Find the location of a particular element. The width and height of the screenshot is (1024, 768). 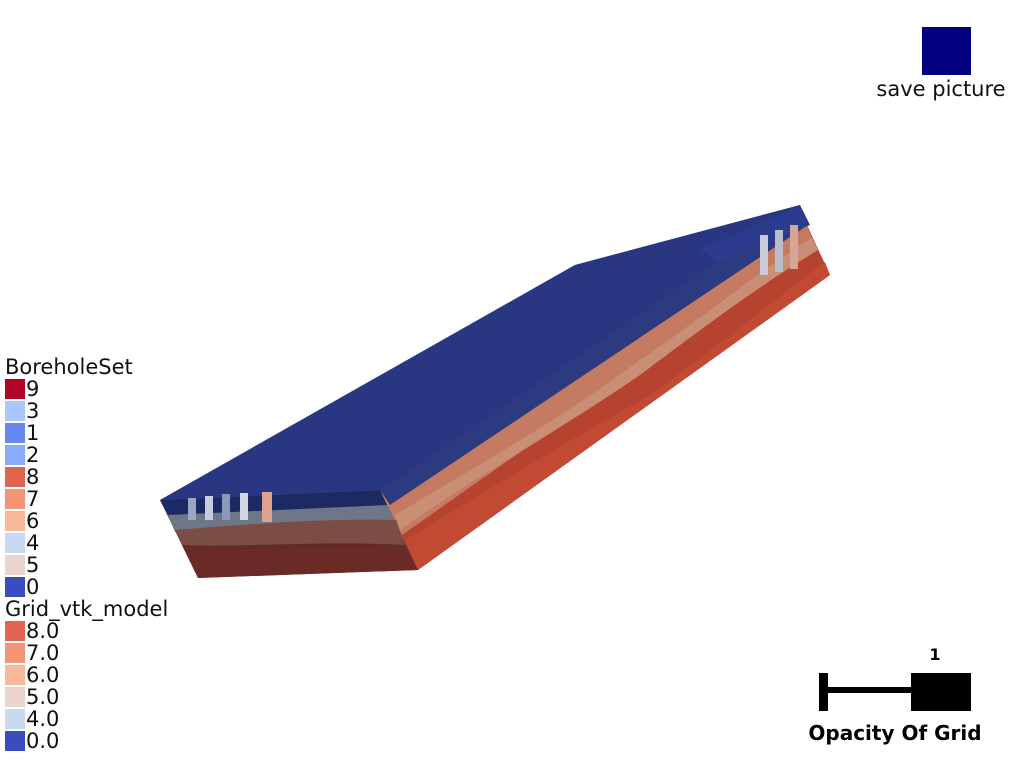

legend-item: 6.0 is located at coordinates (86, 675).